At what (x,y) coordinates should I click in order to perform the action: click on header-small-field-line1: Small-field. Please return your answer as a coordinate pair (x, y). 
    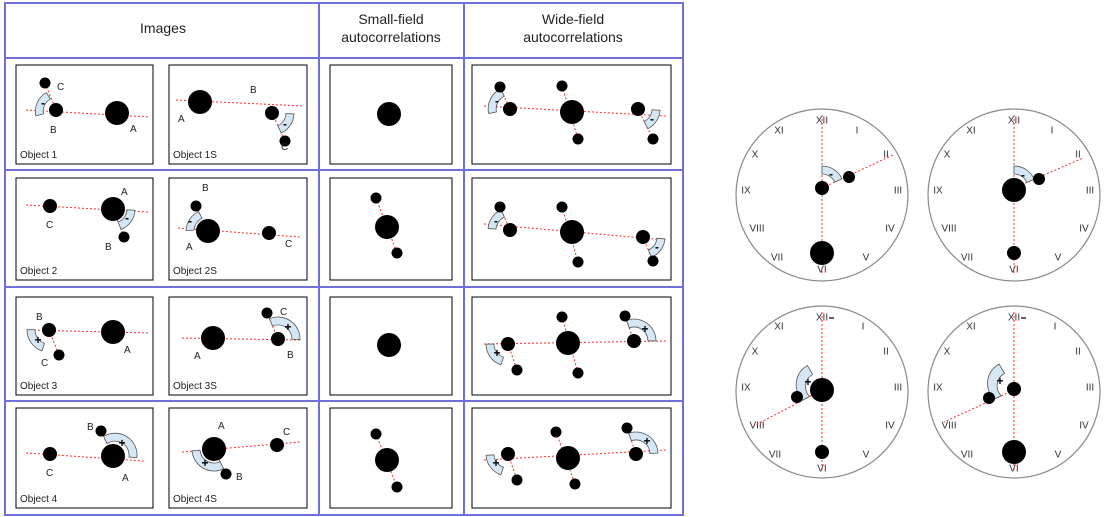
    Looking at the image, I should click on (390, 19).